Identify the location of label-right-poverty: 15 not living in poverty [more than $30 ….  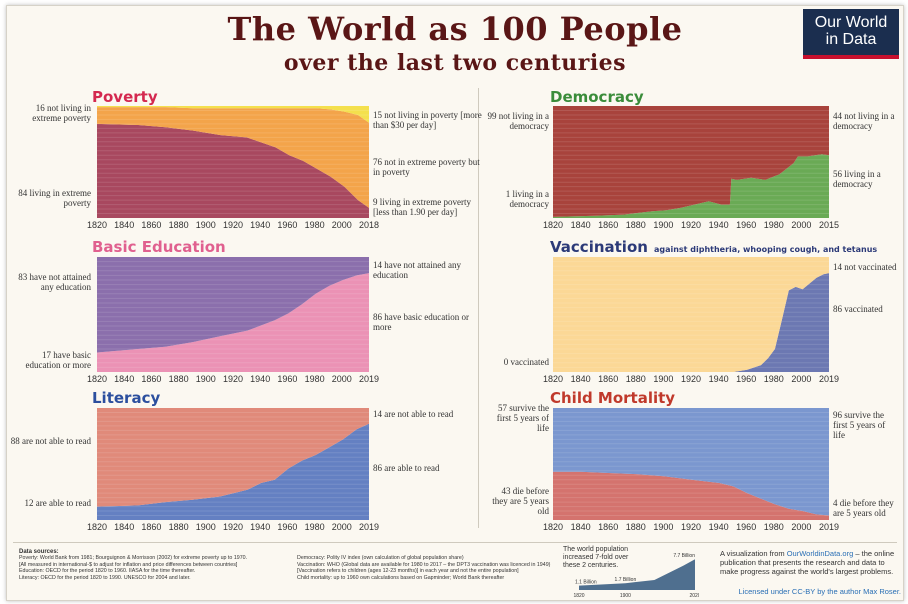
(427, 120).